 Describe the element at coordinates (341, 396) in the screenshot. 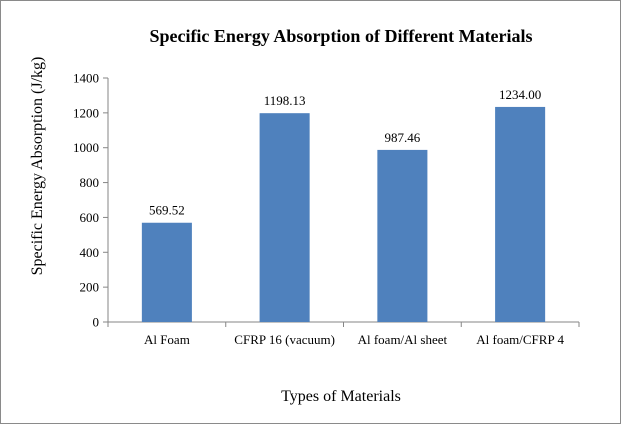

I see `x-axis-label: Types of Materials` at that location.